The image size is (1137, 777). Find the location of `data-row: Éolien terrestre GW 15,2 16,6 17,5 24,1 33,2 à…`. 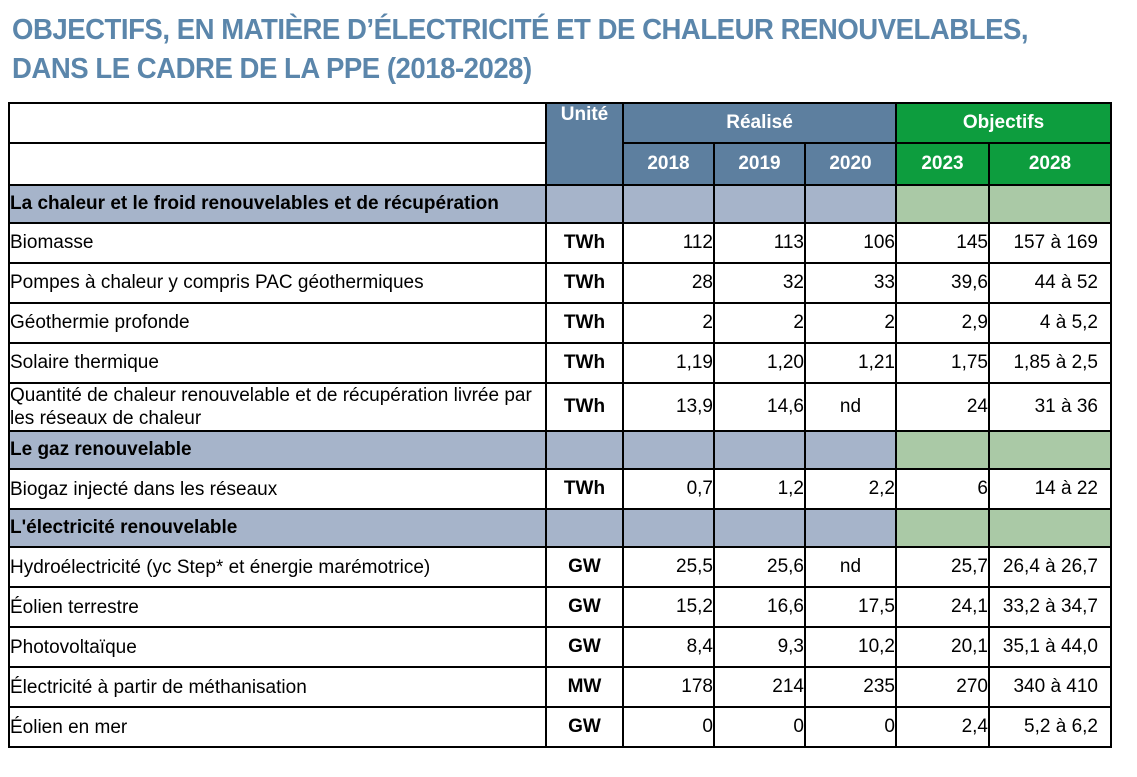

data-row: Éolien terrestre GW 15,2 16,6 17,5 24,1 33,2 à… is located at coordinates (560, 607).